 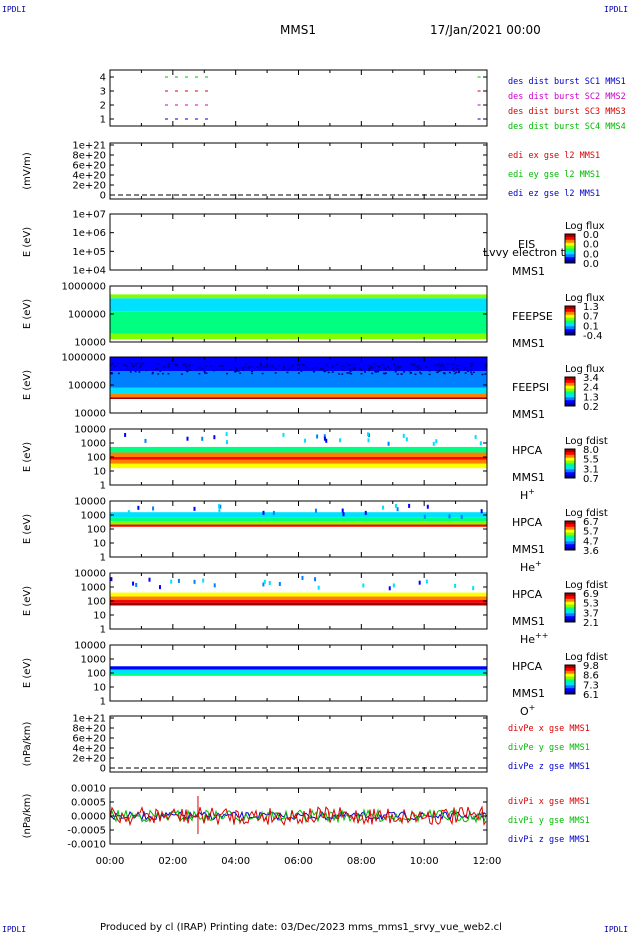 What do you see at coordinates (591, 695) in the screenshot?
I see `colorbar-tick-label: 6.1` at bounding box center [591, 695].